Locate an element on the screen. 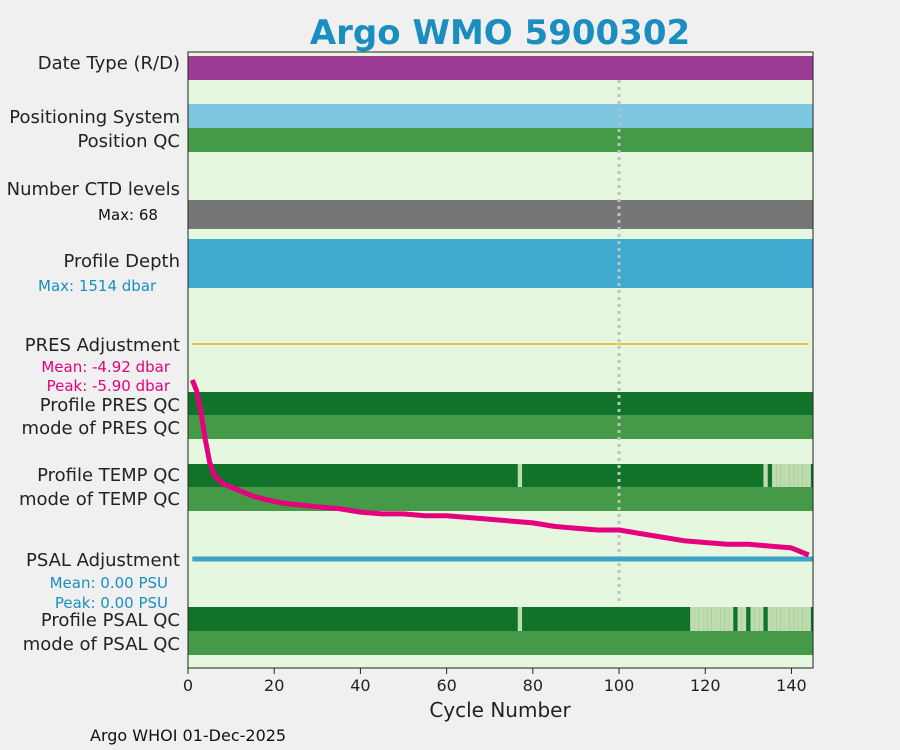 The image size is (900, 750). row-label-mode-temp-qc: mode of TEMP QC is located at coordinates (99, 499).